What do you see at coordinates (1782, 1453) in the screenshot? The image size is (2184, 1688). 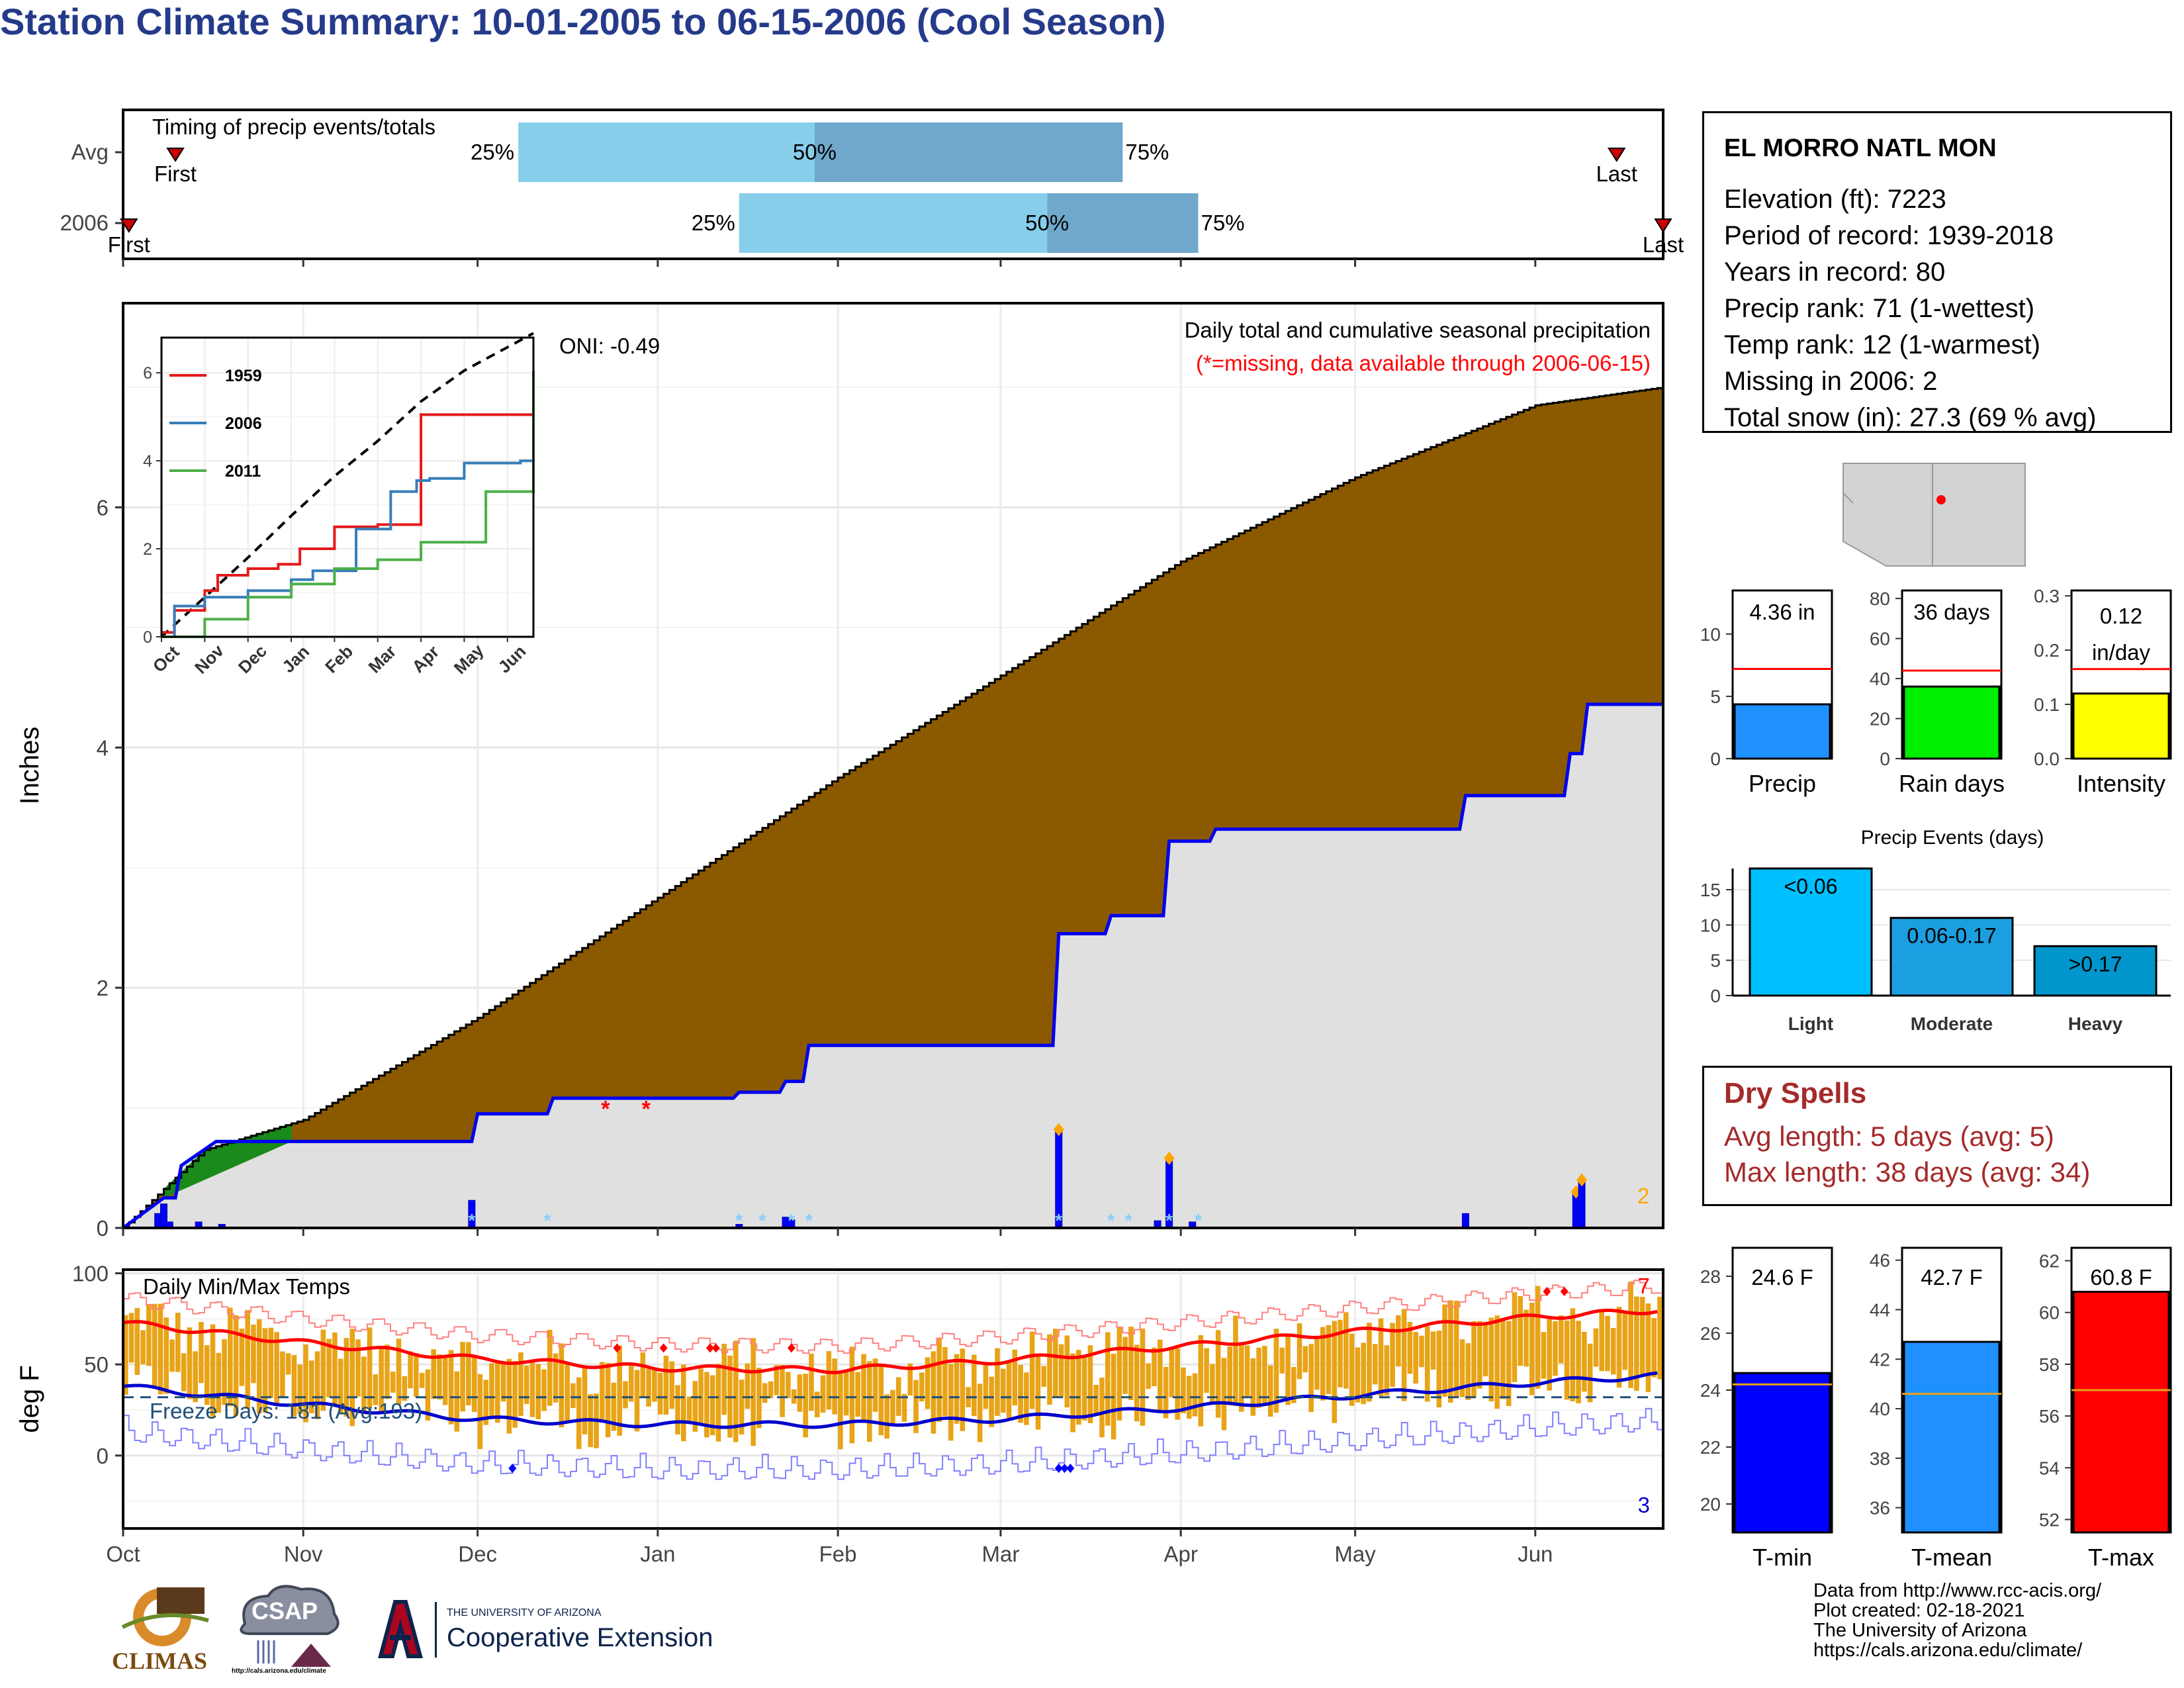 I see `tmin-bar` at bounding box center [1782, 1453].